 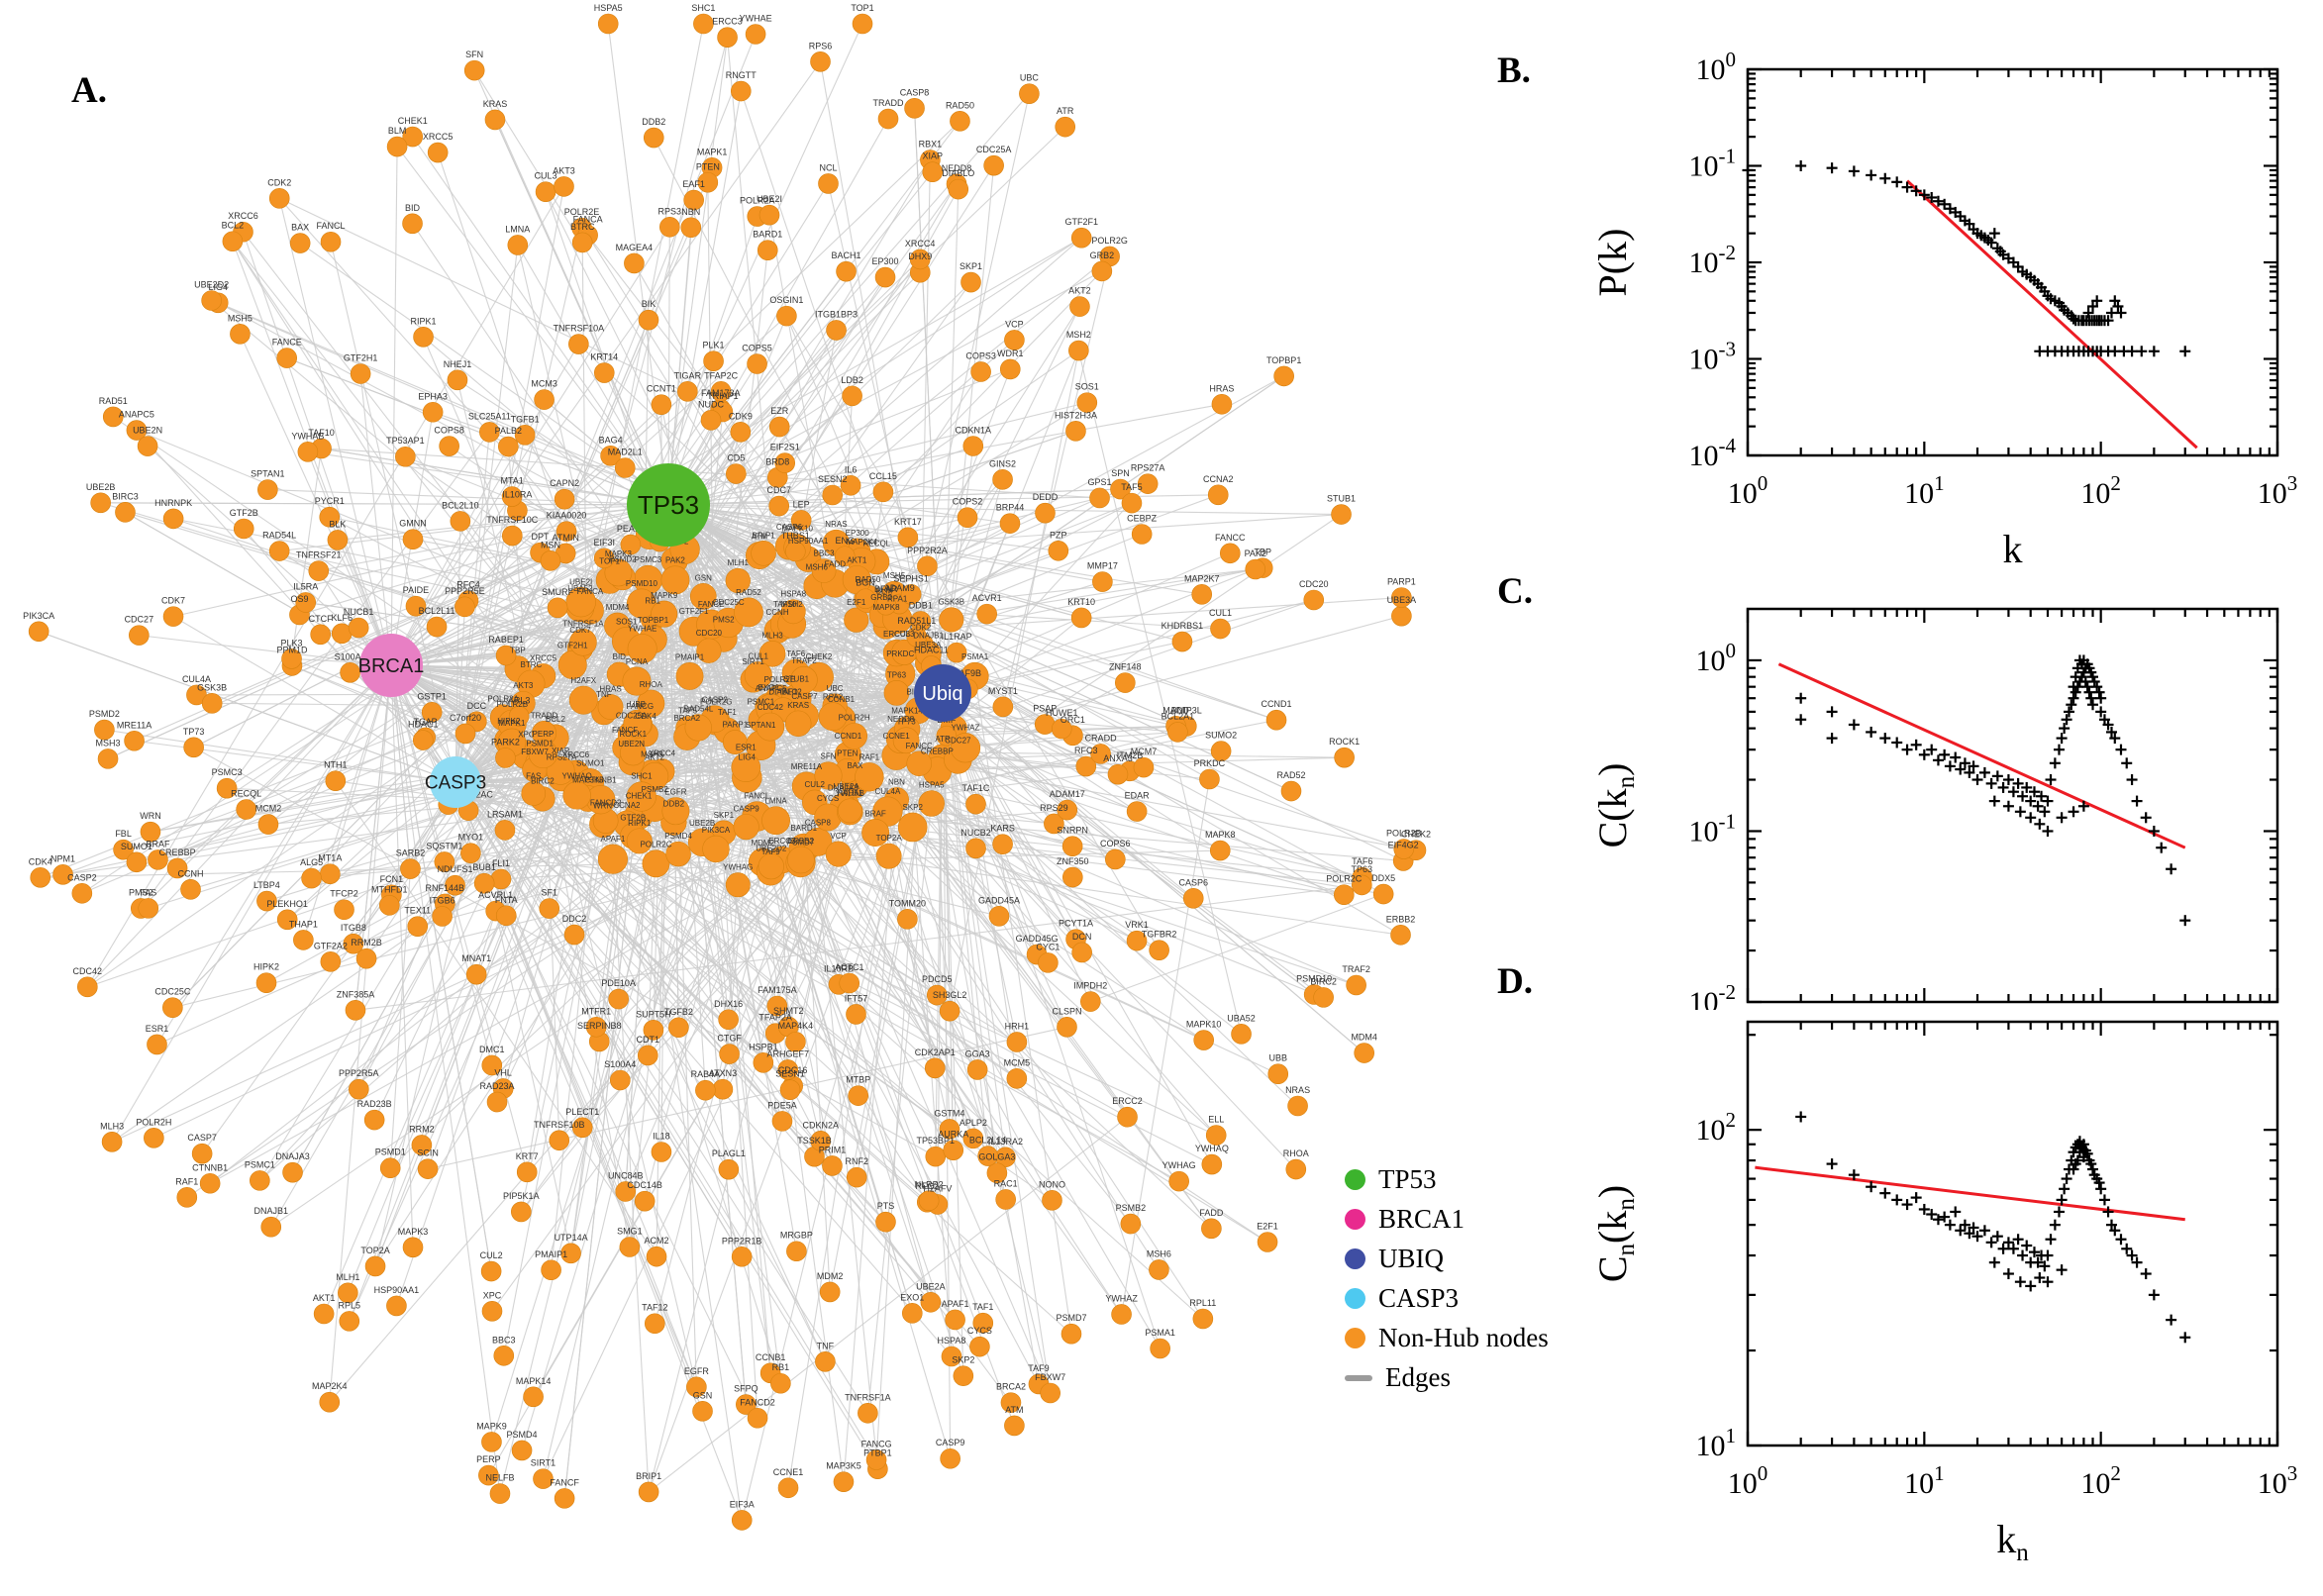 What do you see at coordinates (1404, 834) in the screenshot?
I see `gene-label: POLR2B` at bounding box center [1404, 834].